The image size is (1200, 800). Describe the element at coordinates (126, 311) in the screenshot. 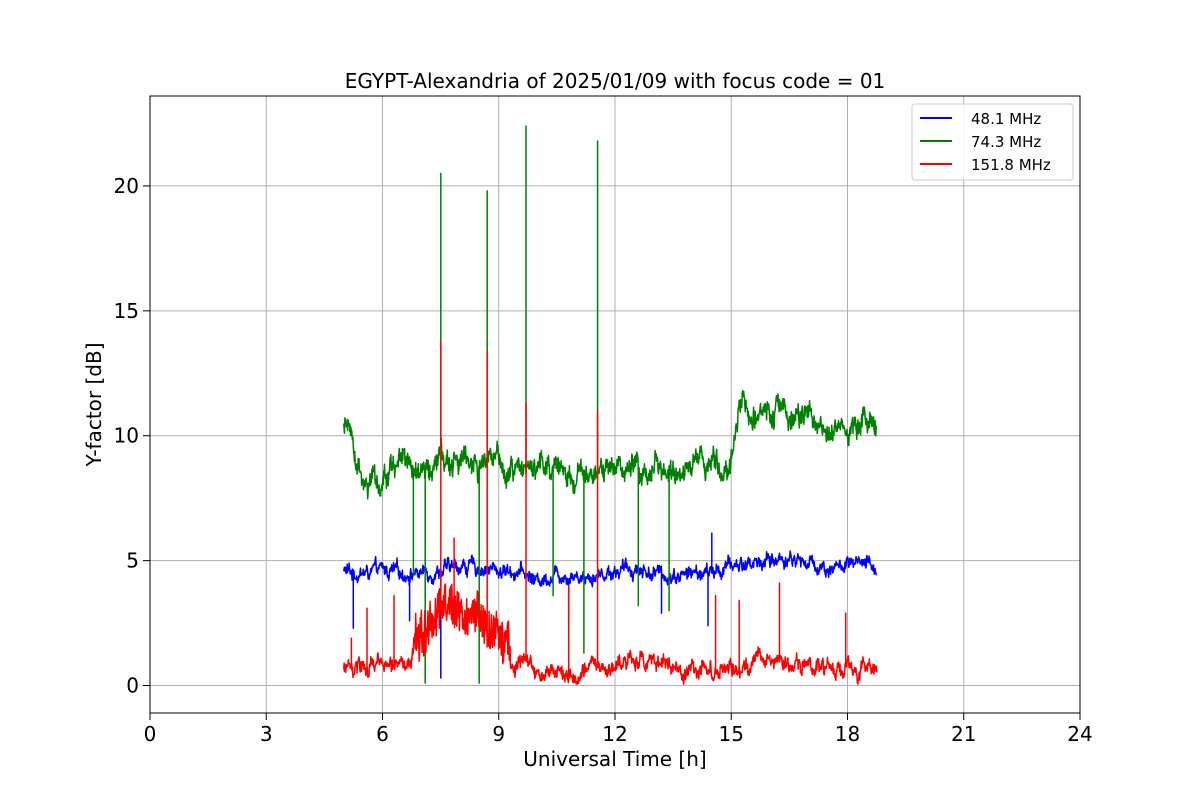

I see `y-tick-label: 15` at that location.